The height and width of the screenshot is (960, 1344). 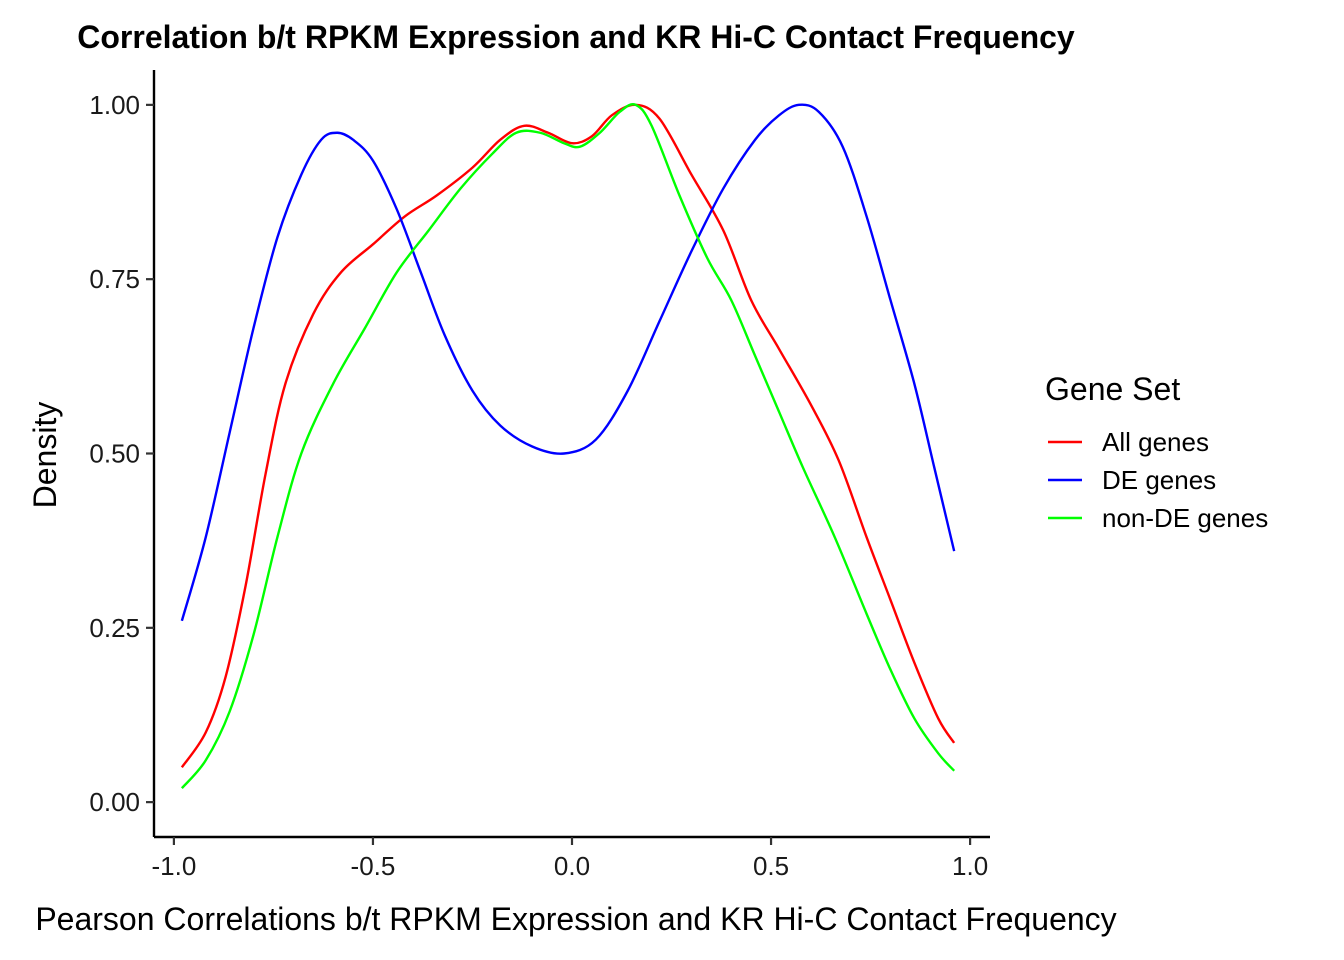 I want to click on legend-label-non-de-genes: non-DE genes, so click(x=1185, y=518).